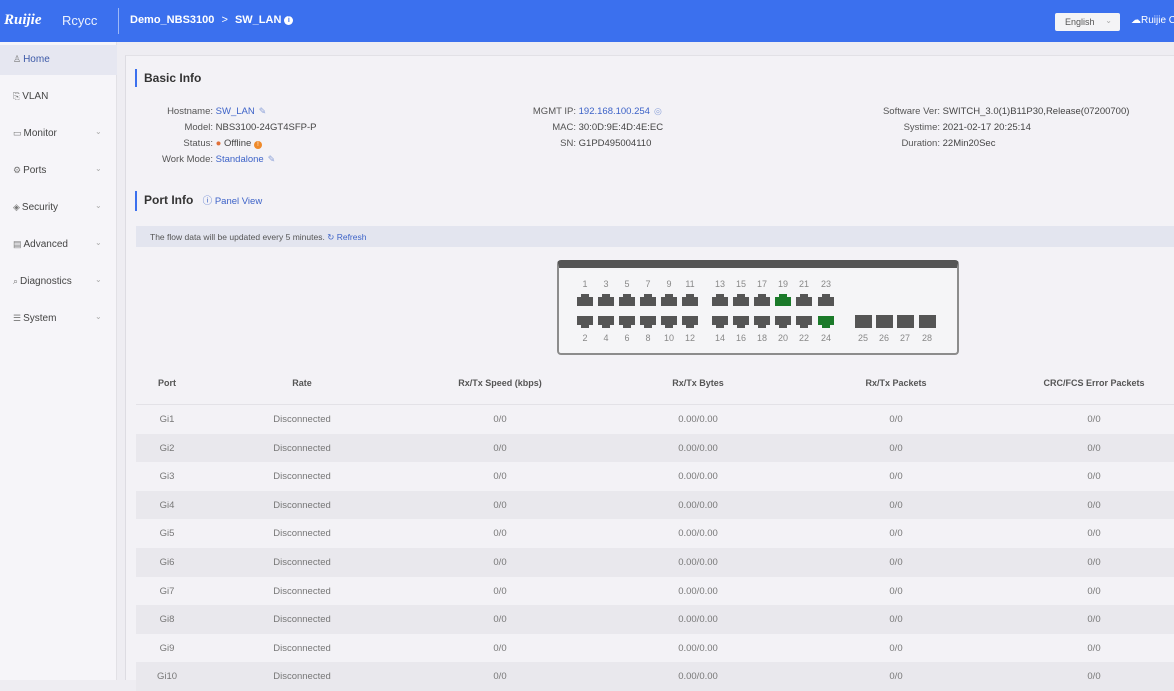 This screenshot has height=691, width=1174. I want to click on cloud-link: ☁Ruijie C, so click(1152, 20).